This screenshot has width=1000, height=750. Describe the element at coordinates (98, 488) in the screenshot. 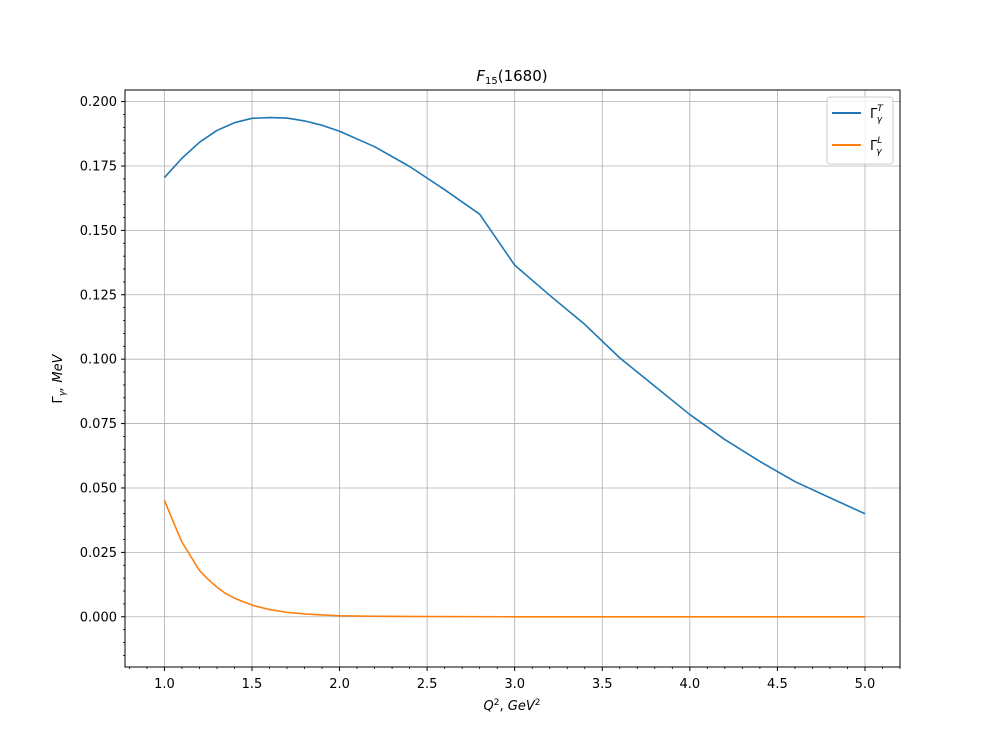

I see `y-tick-label: 0.050` at that location.